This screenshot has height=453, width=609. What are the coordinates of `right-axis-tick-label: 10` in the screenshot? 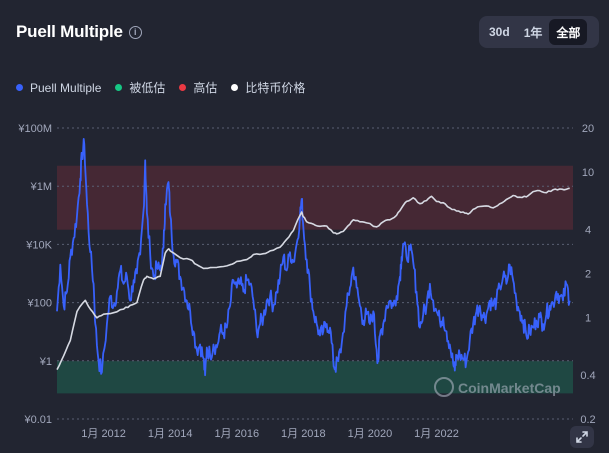 It's located at (588, 173).